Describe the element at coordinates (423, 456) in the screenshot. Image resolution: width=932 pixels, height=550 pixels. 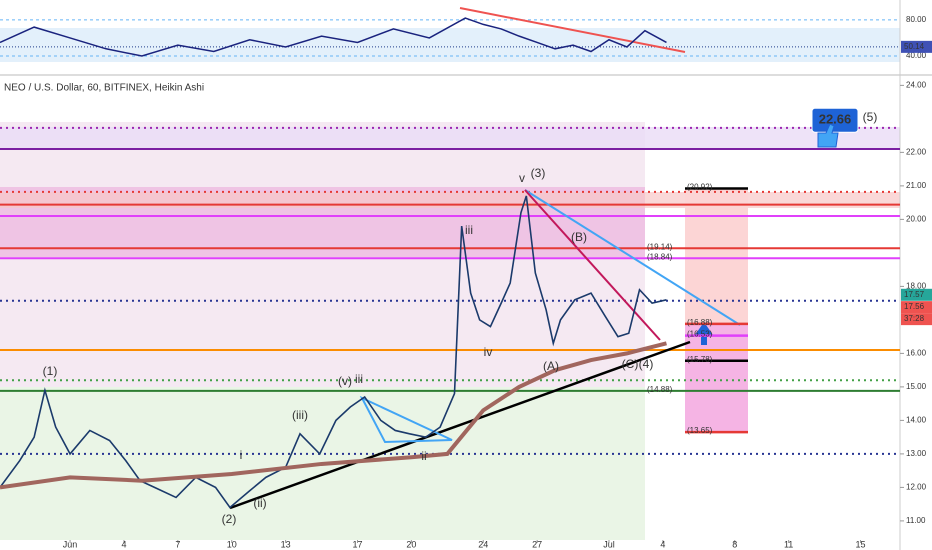
I see `wave-label: ii` at that location.